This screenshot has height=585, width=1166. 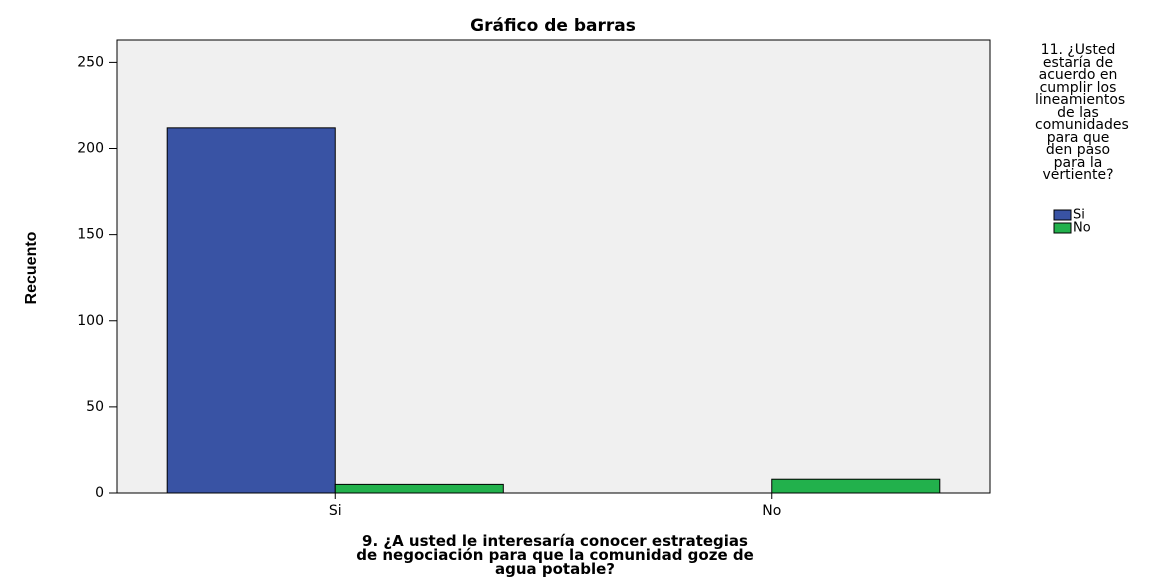 What do you see at coordinates (31, 267) in the screenshot?
I see `y-axis-label: Recuento` at bounding box center [31, 267].